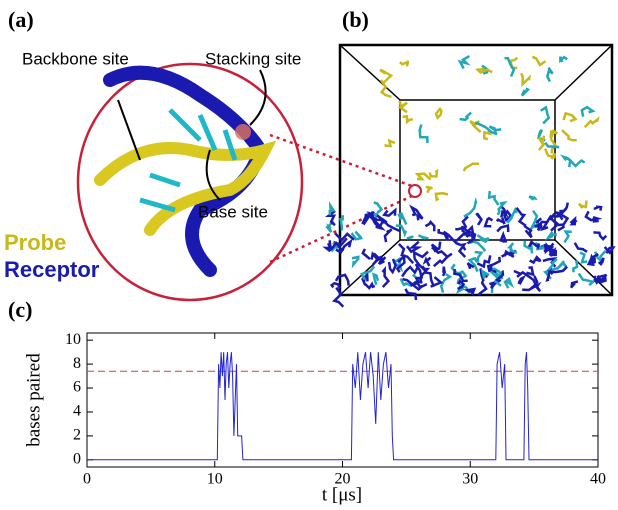 The image size is (618, 510). What do you see at coordinates (87, 479) in the screenshot?
I see `x-tick-label: 0` at bounding box center [87, 479].